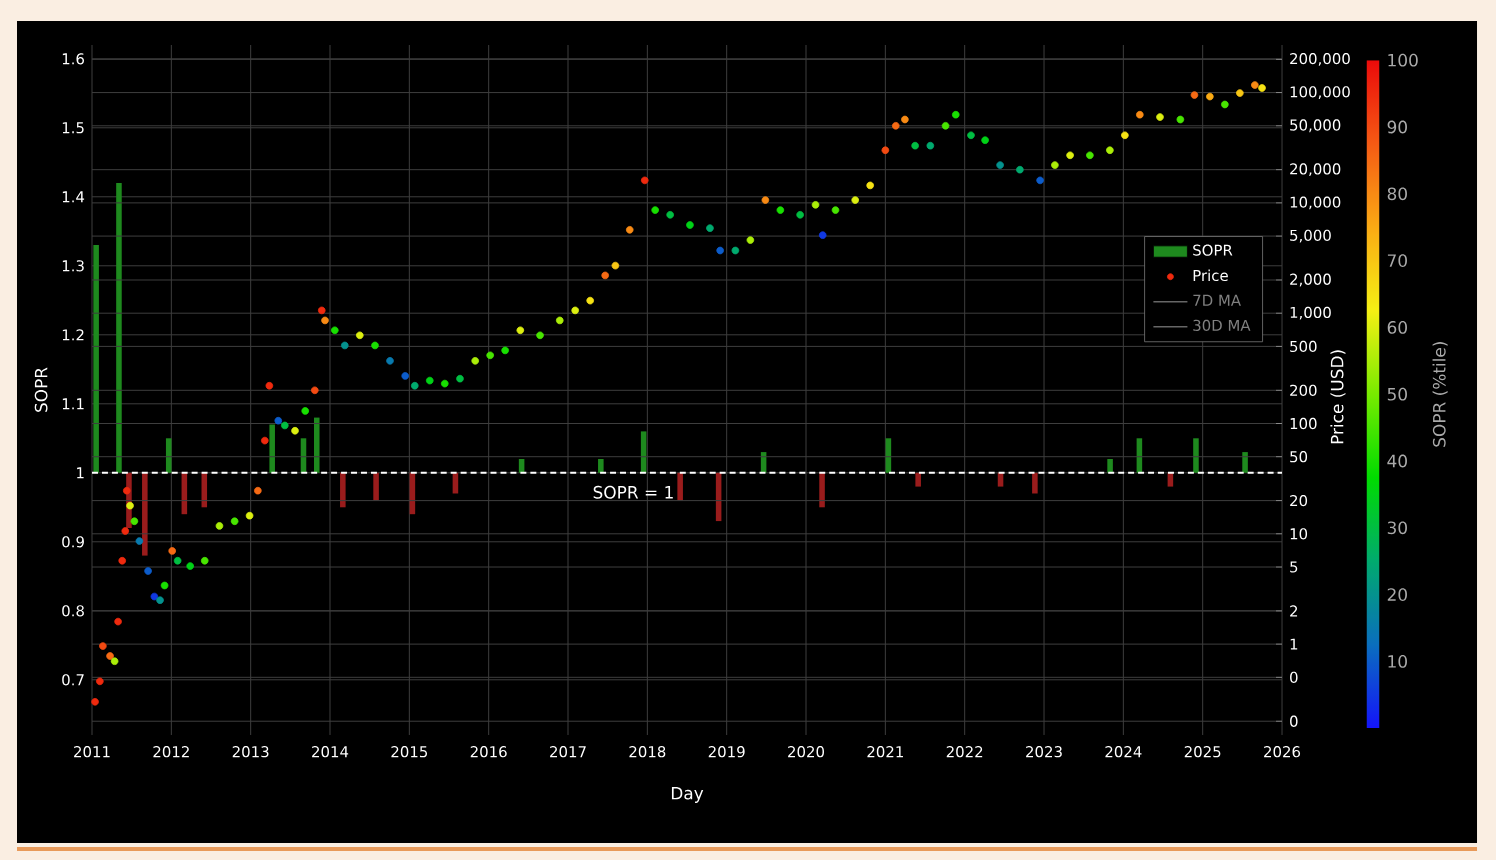  I want to click on y2-axis-title: Price (USD), so click(1338, 397).